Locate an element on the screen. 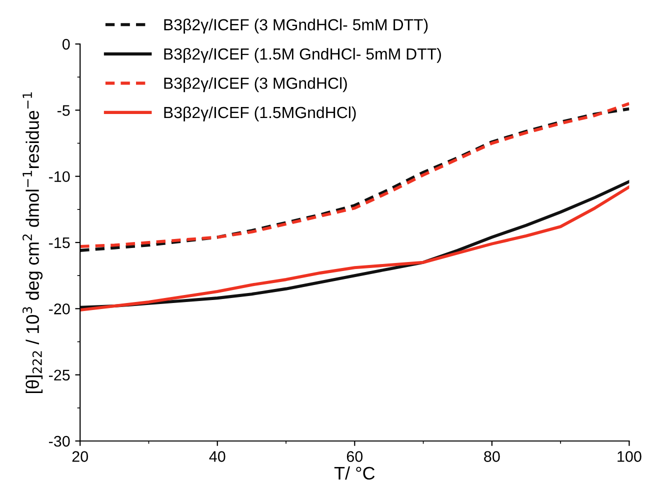 This screenshot has height=500, width=646. y-tick-label: -10 is located at coordinates (59, 176).